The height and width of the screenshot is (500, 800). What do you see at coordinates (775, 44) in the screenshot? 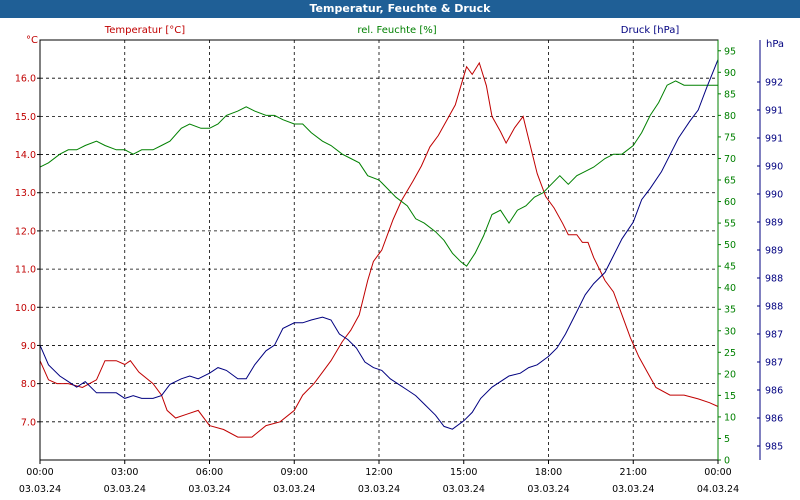
I see `pressure-unit-label: hPa` at bounding box center [775, 44].